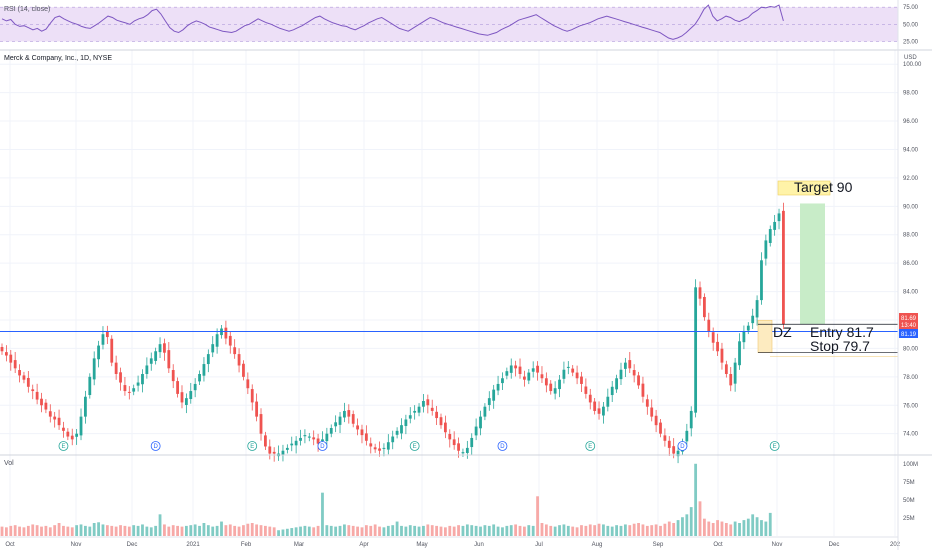 The height and width of the screenshot is (550, 932). I want to click on demand-zone-box, so click(765, 336).